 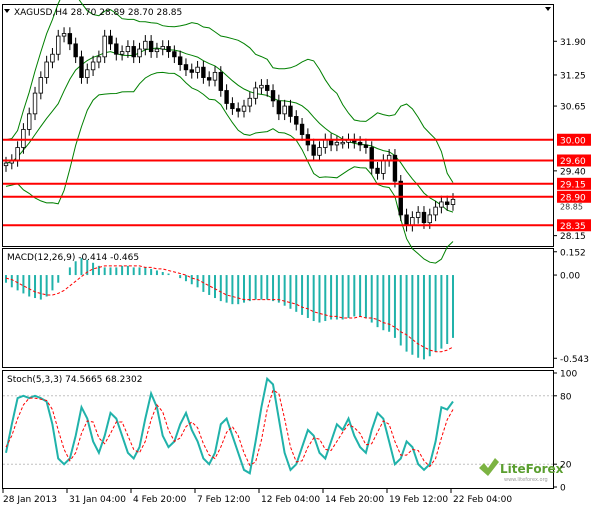 What do you see at coordinates (573, 43) in the screenshot?
I see `price-tick-label: 31.90` at bounding box center [573, 43].